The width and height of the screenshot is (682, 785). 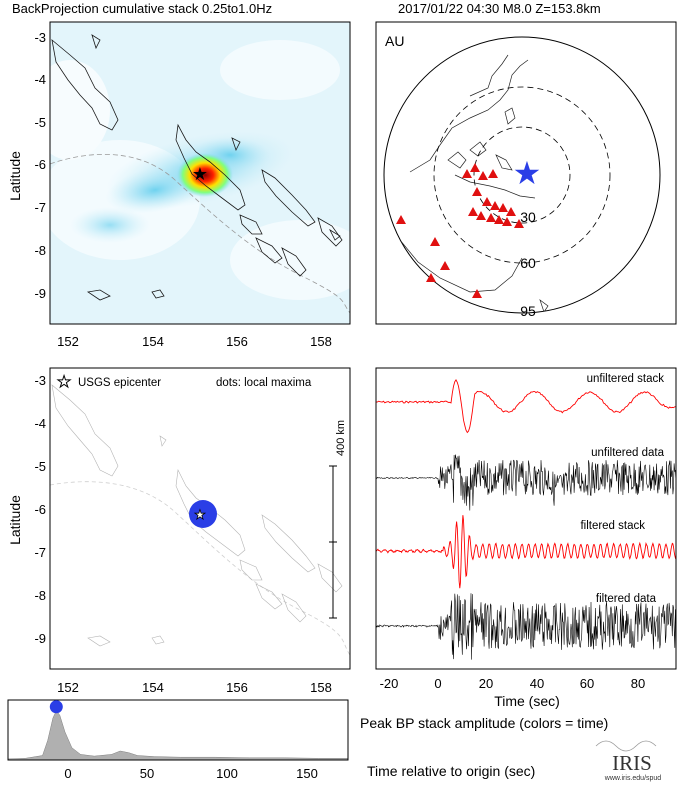 I want to click on trace-label: filtered data, so click(x=626, y=599).